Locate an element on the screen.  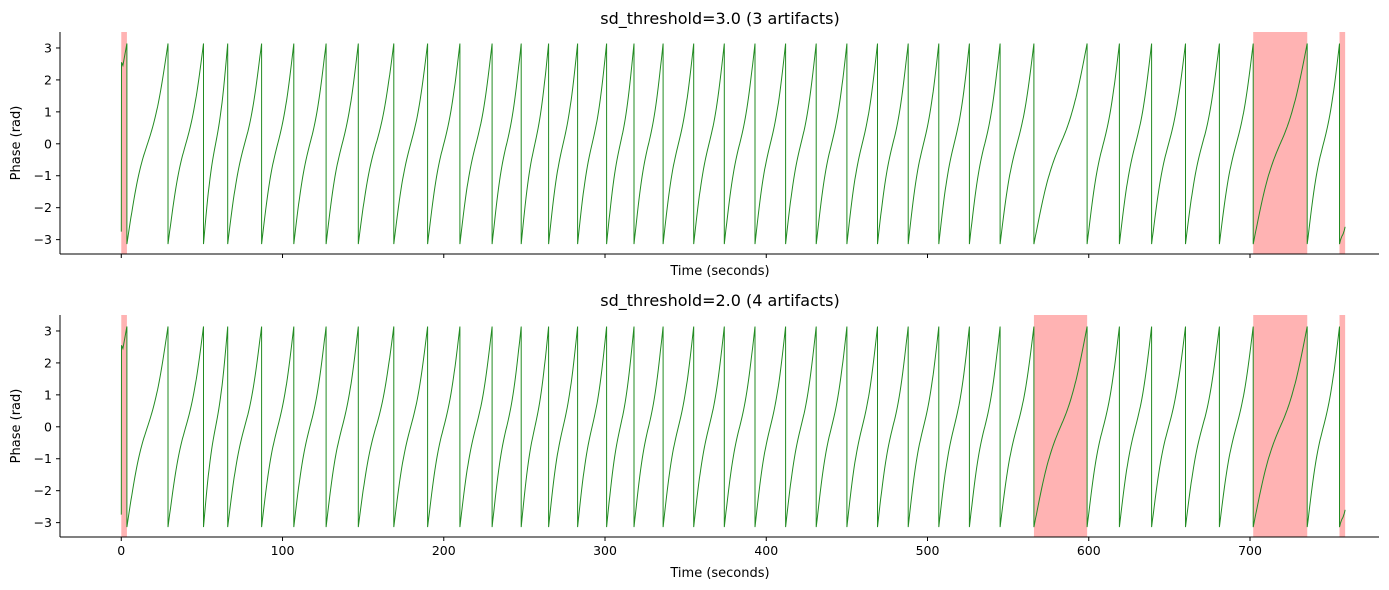
x-tick-label: 100 is located at coordinates (283, 550).